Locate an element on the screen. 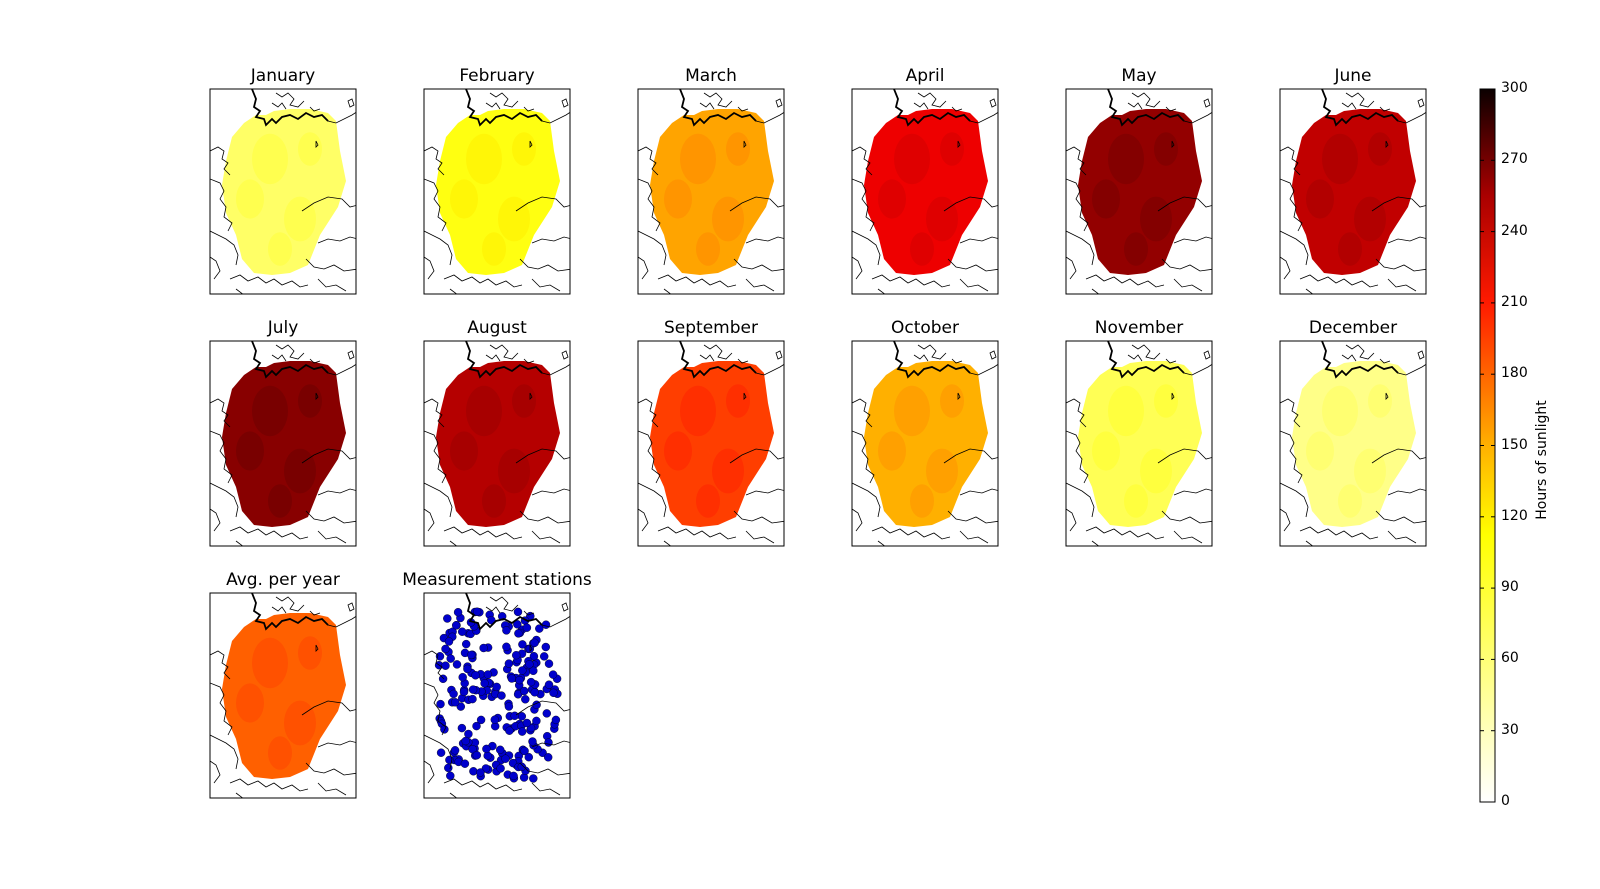  colorbar-tick-label: 150 is located at coordinates (1514, 444).